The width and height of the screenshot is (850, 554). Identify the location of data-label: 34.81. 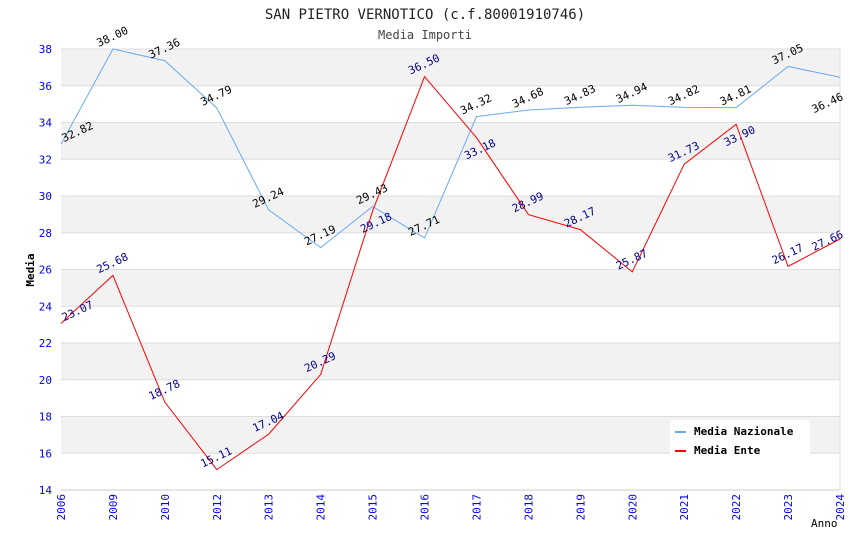
(736, 96).